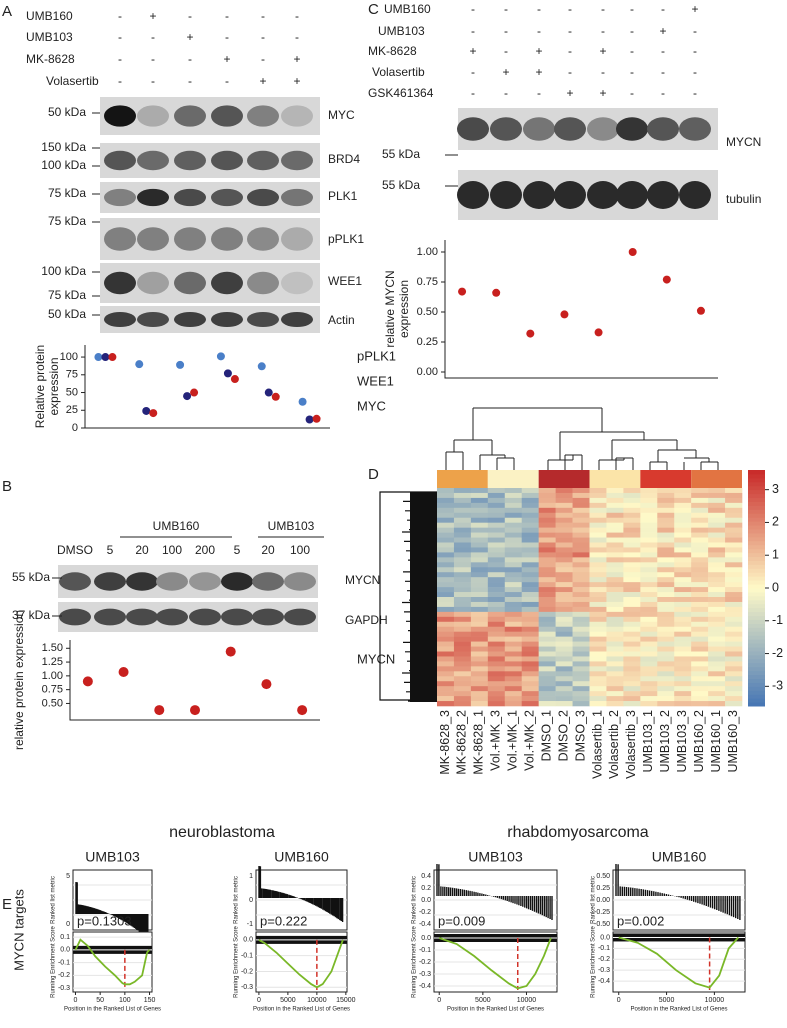  Describe the element at coordinates (494, 892) in the screenshot. I see `ranked-bars` at that location.